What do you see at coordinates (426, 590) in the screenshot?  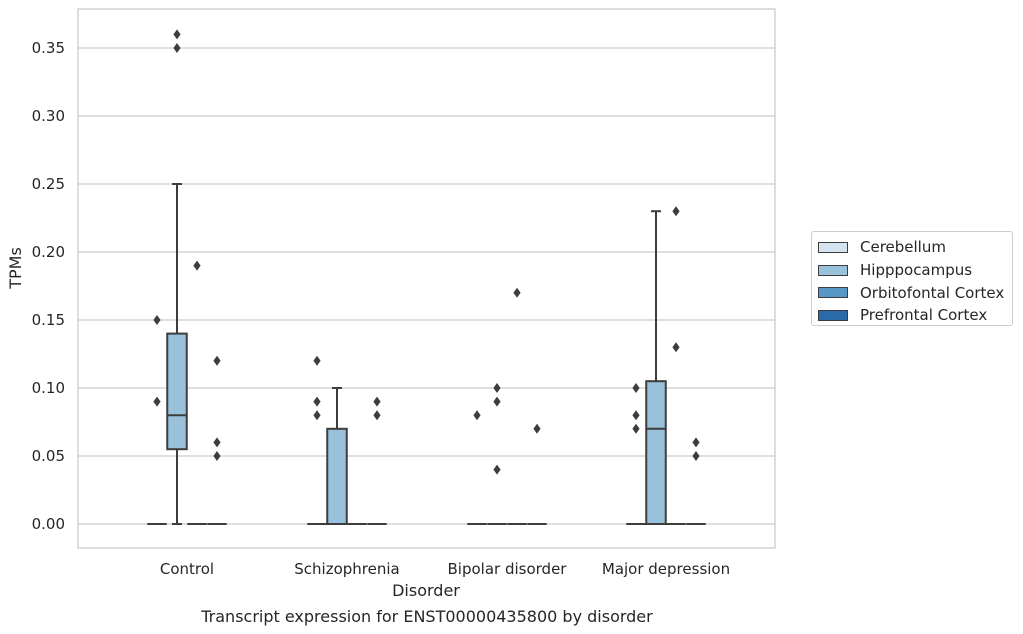 I see `x-axis-label: Disorder` at bounding box center [426, 590].